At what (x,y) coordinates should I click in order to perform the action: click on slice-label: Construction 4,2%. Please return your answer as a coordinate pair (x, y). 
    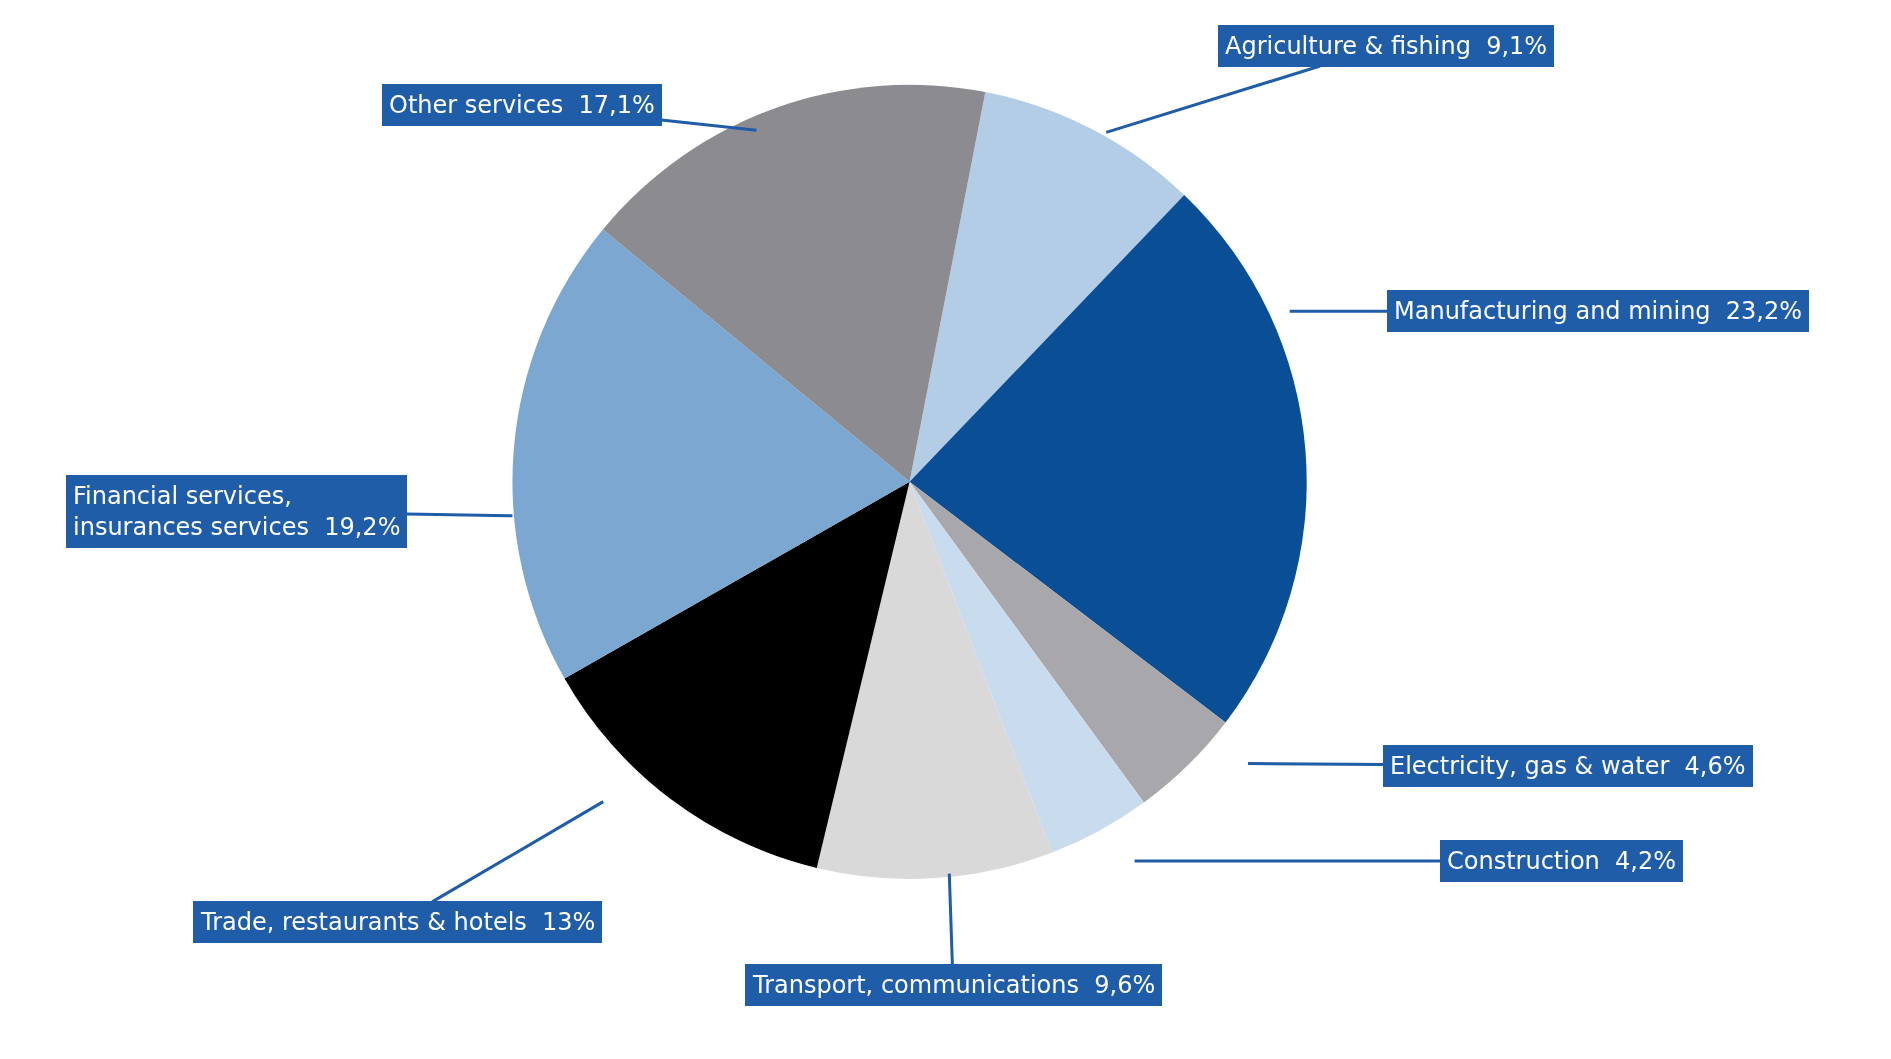
    Looking at the image, I should click on (1562, 861).